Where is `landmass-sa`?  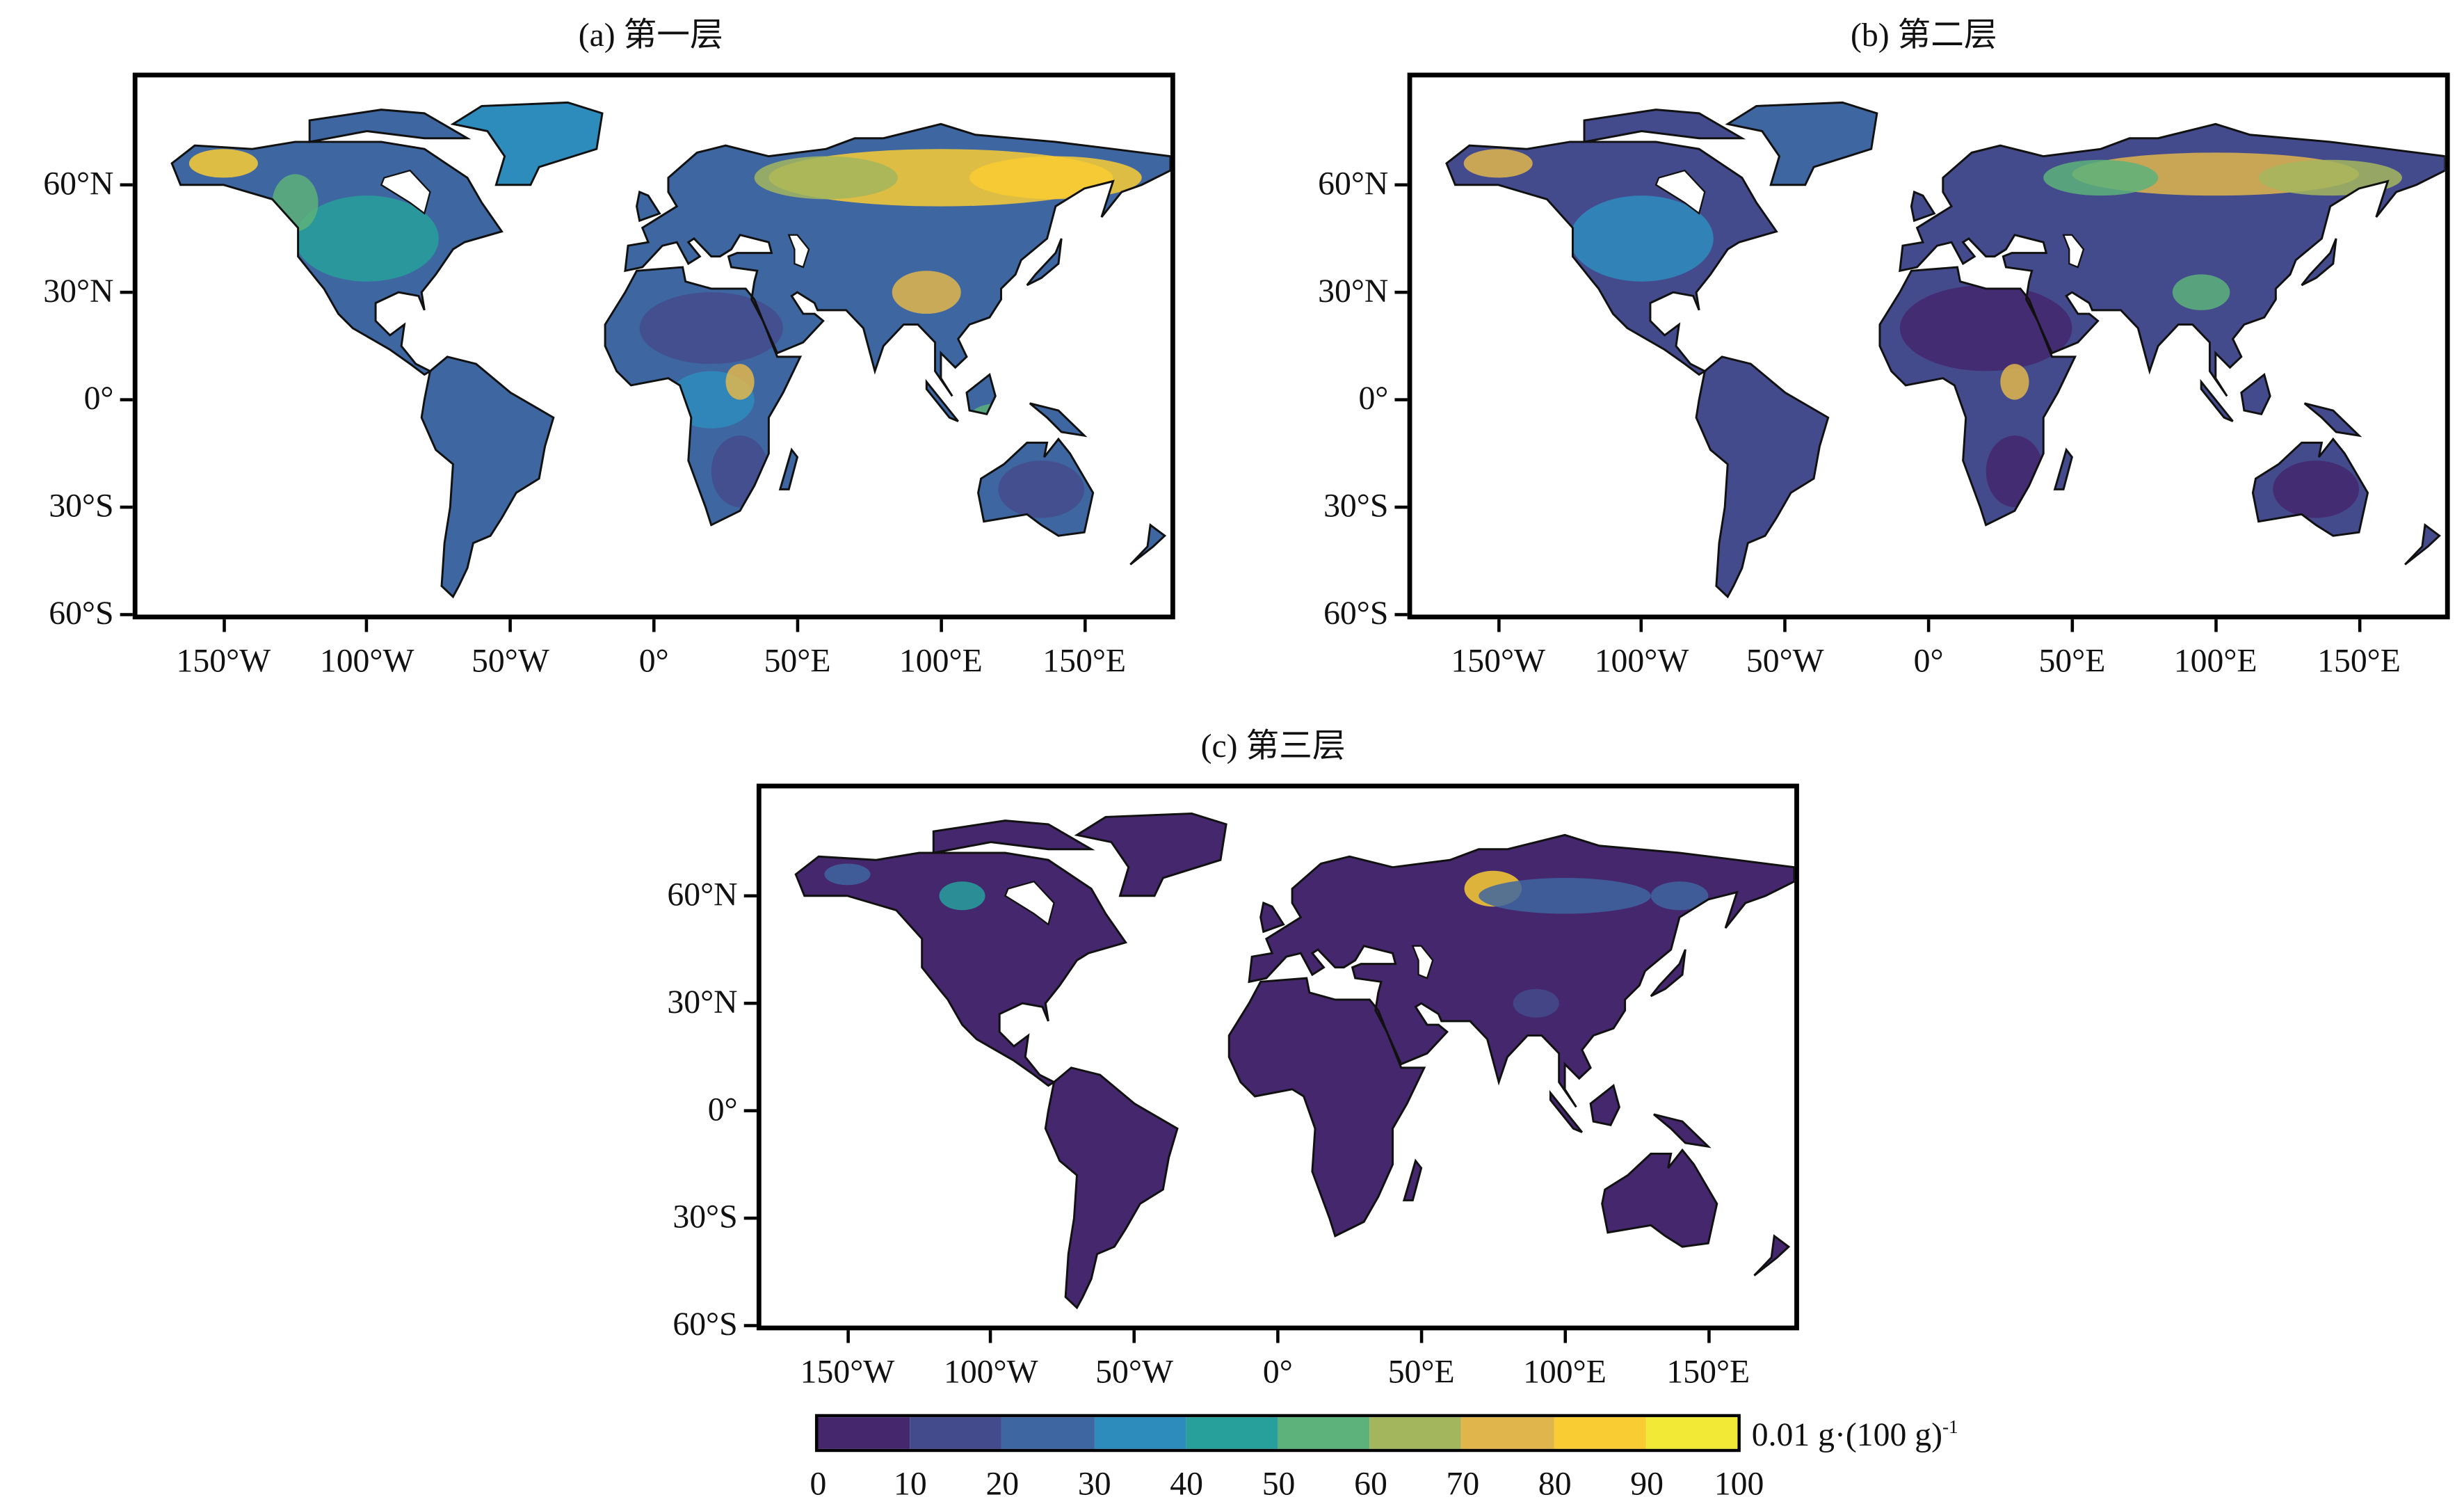 landmass-sa is located at coordinates (1111, 1187).